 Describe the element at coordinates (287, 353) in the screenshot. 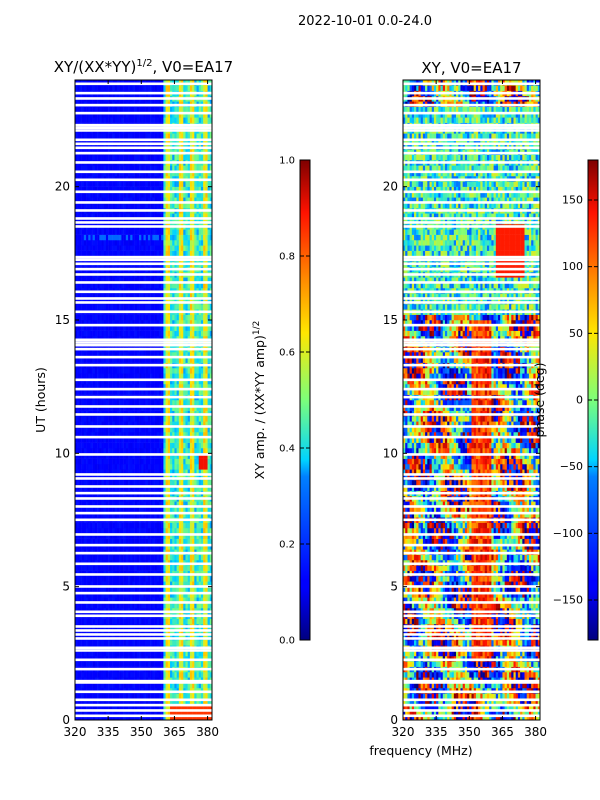

I see `colorbar-tick-label: 0.6` at that location.